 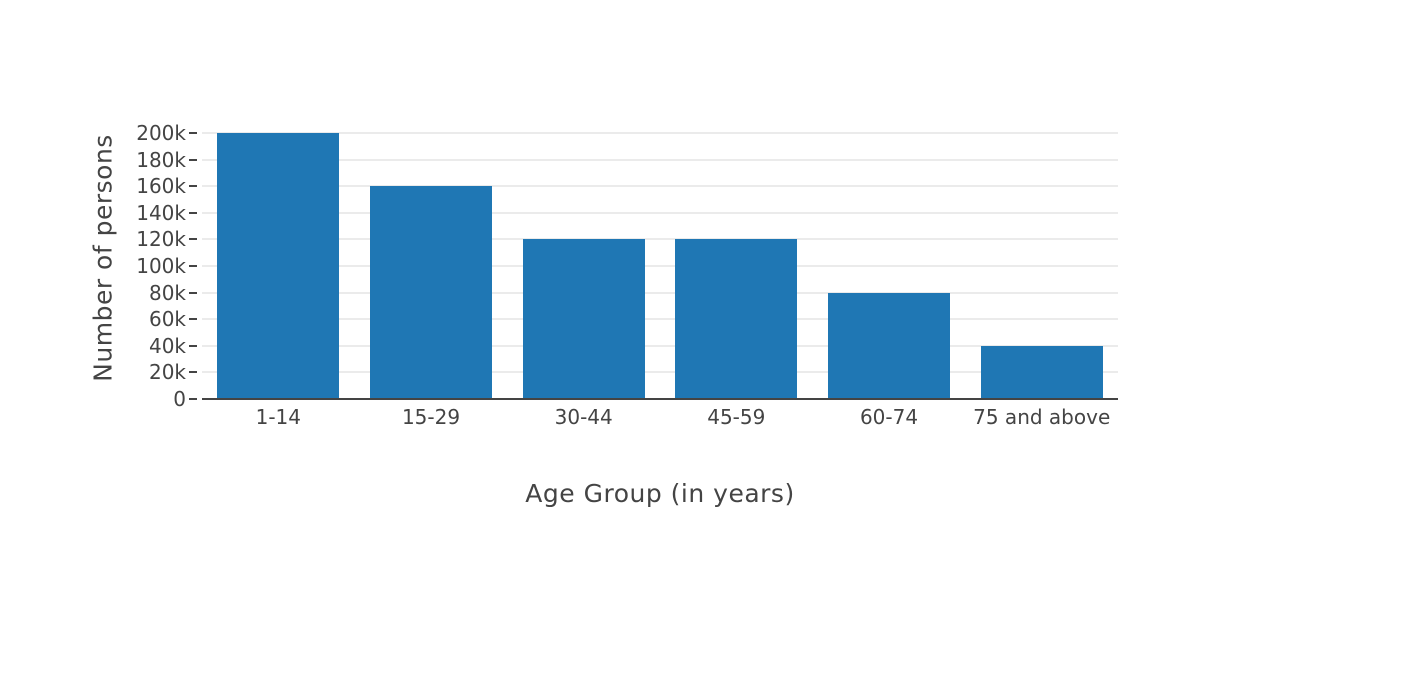 I want to click on y-tick-label: 140k, so click(x=161, y=213).